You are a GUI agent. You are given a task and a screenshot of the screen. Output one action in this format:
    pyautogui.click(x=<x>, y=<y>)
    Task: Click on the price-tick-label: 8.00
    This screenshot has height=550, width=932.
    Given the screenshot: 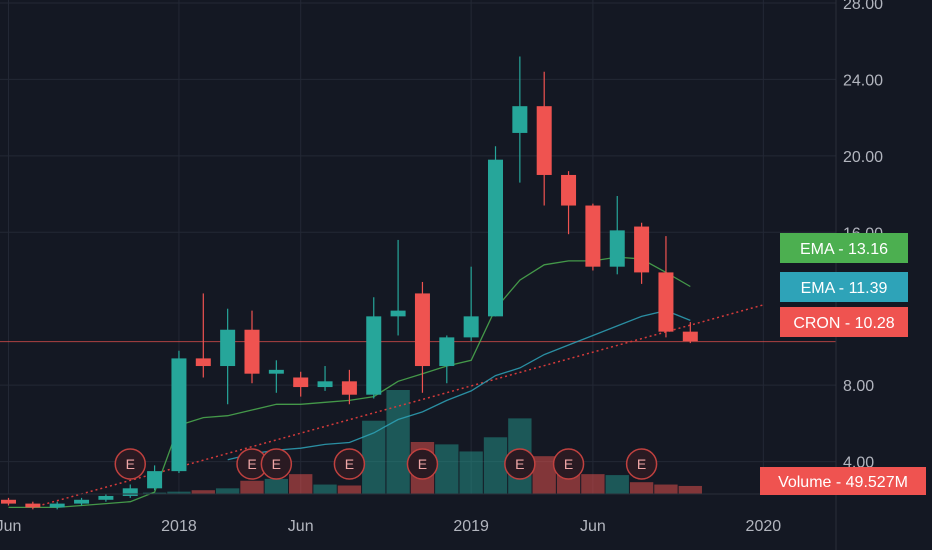 What is the action you would take?
    pyautogui.click(x=858, y=386)
    